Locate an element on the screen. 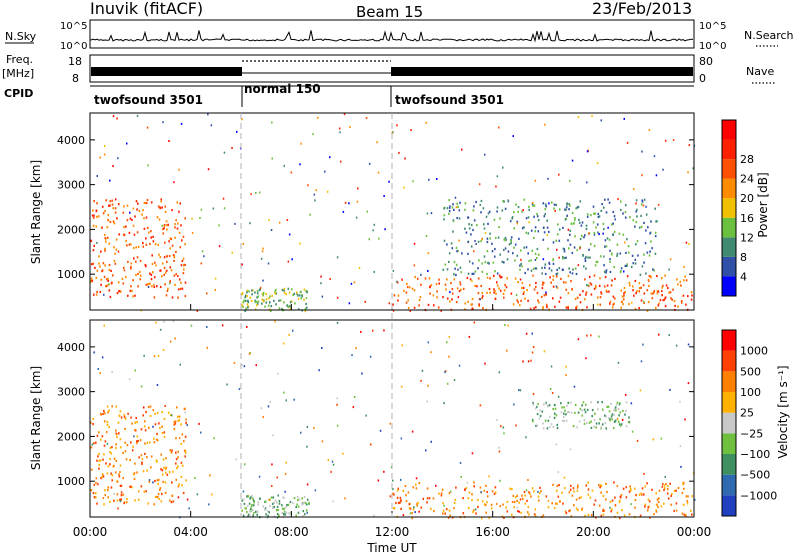 The width and height of the screenshot is (800, 554). colorbar-tick-label: 20 is located at coordinates (747, 198).